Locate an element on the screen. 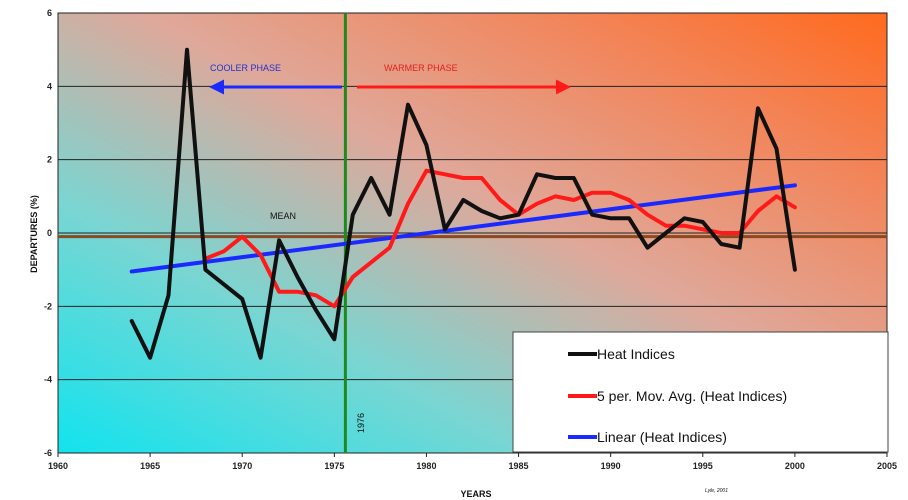 Image resolution: width=908 pixels, height=500 pixels. y-tick-label: 4 is located at coordinates (49, 86).